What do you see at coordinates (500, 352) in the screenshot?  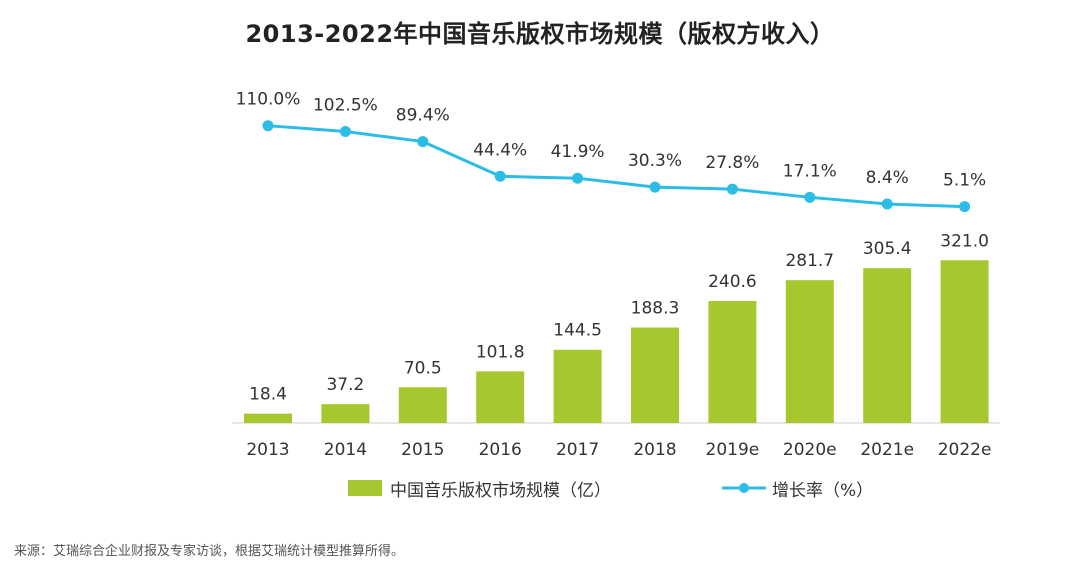 I see `bar-label-2016: 101.8` at bounding box center [500, 352].